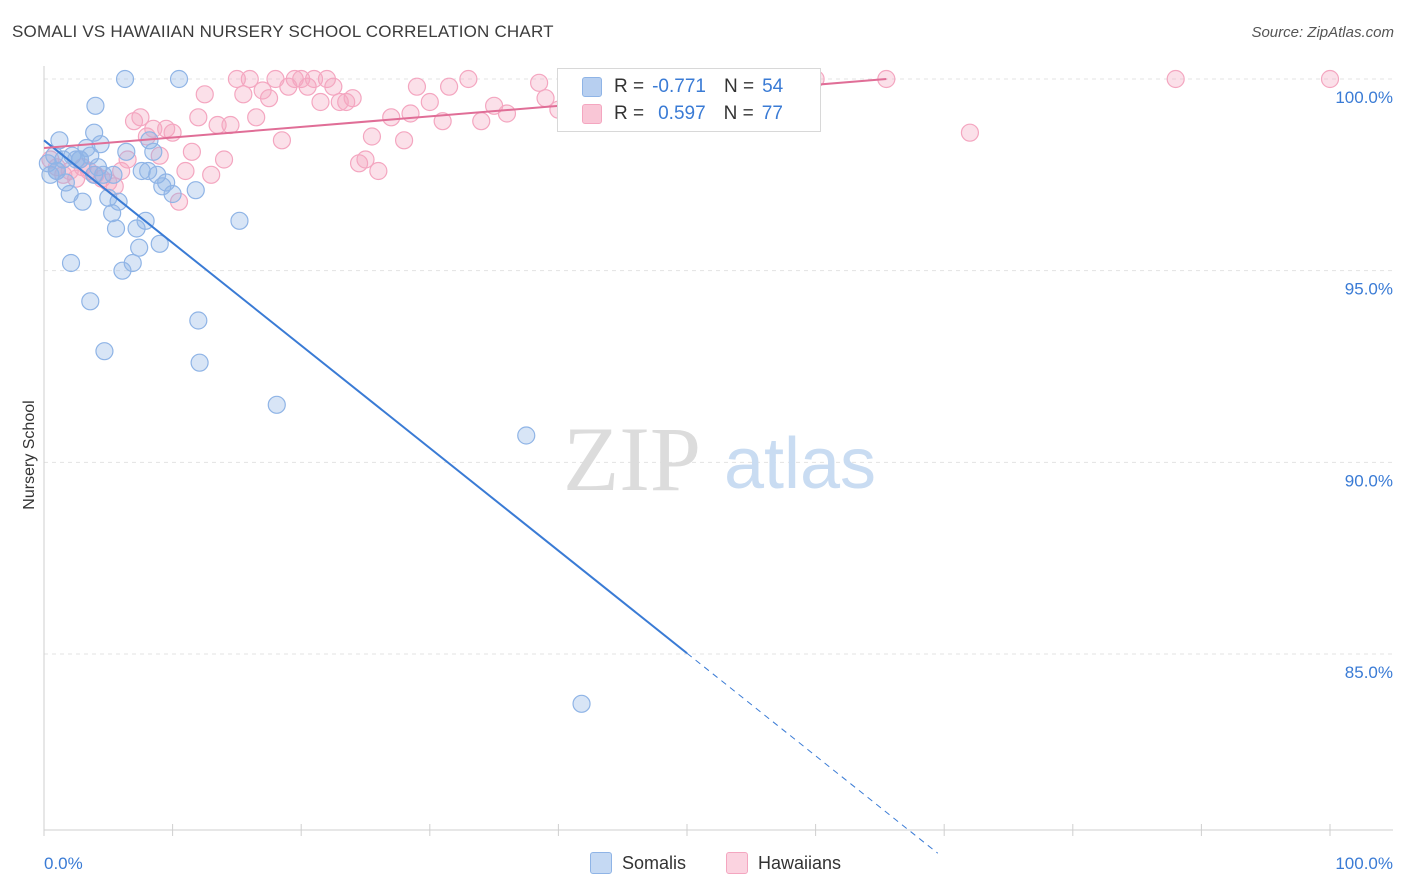 Image resolution: width=1406 pixels, height=892 pixels. I want to click on somalis-legend-label: Somalis, so click(654, 862).